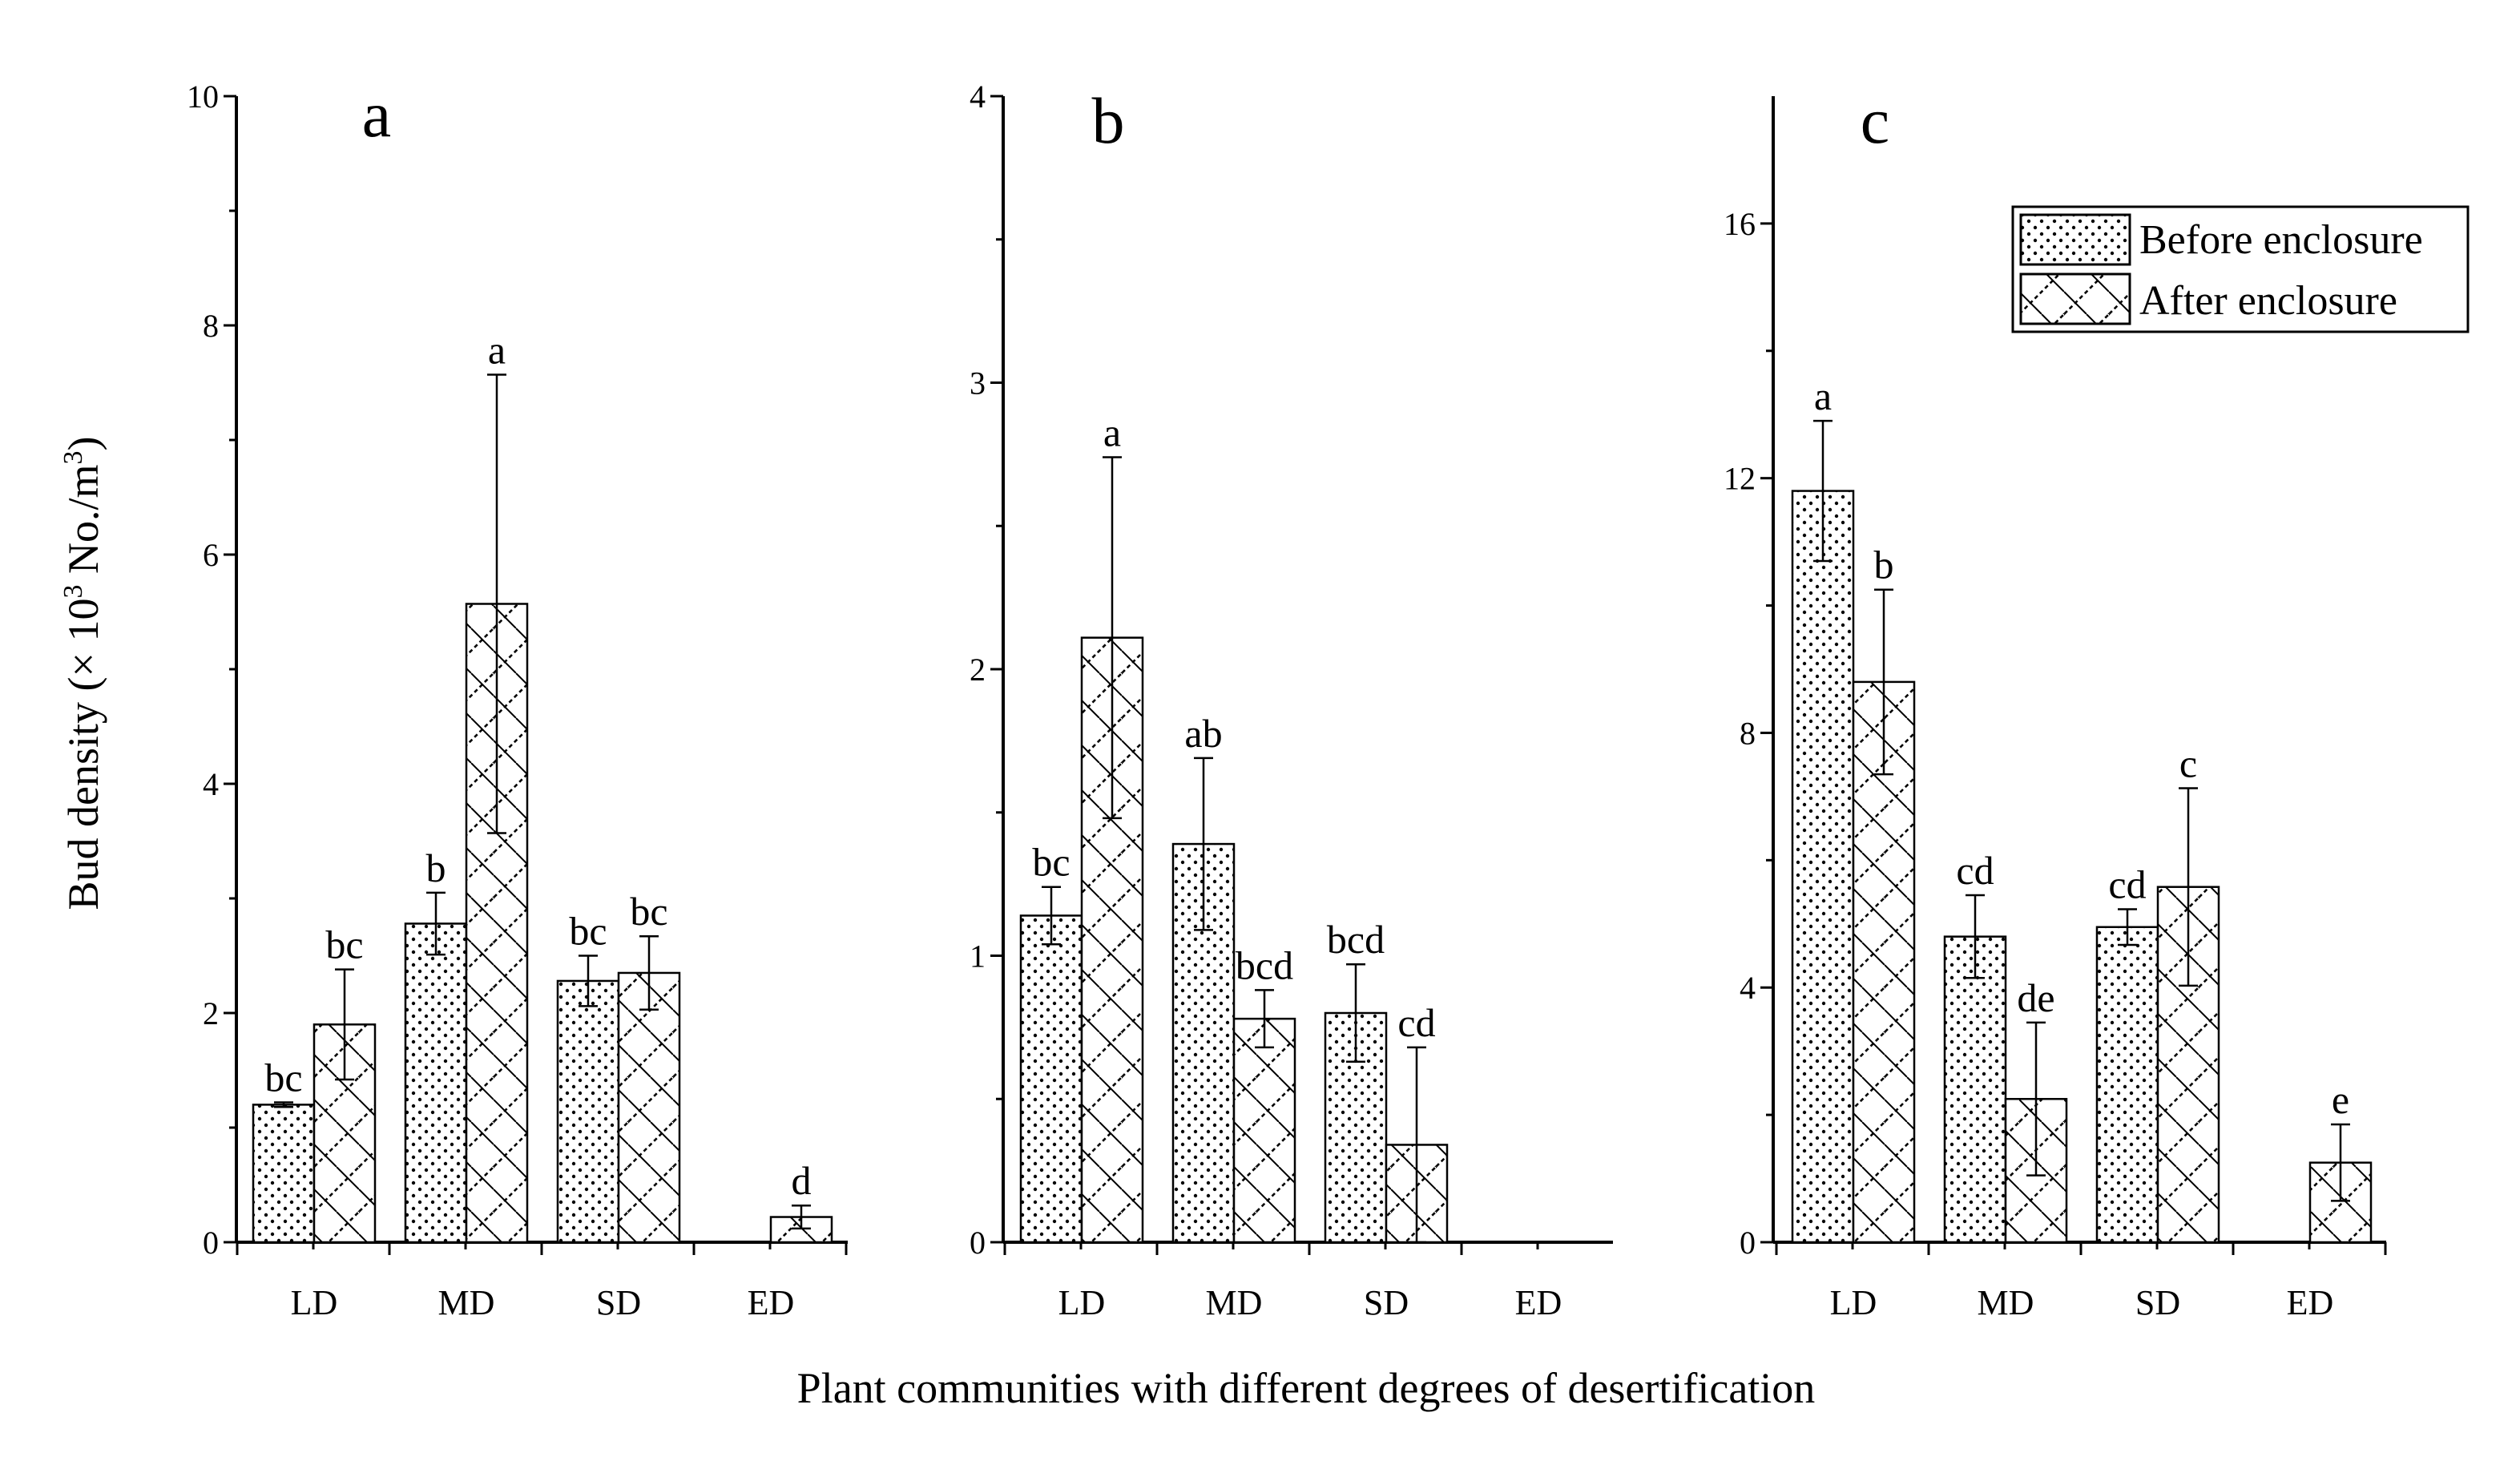 This screenshot has width=2520, height=1457. I want to click on significance-letter: d, so click(802, 1180).